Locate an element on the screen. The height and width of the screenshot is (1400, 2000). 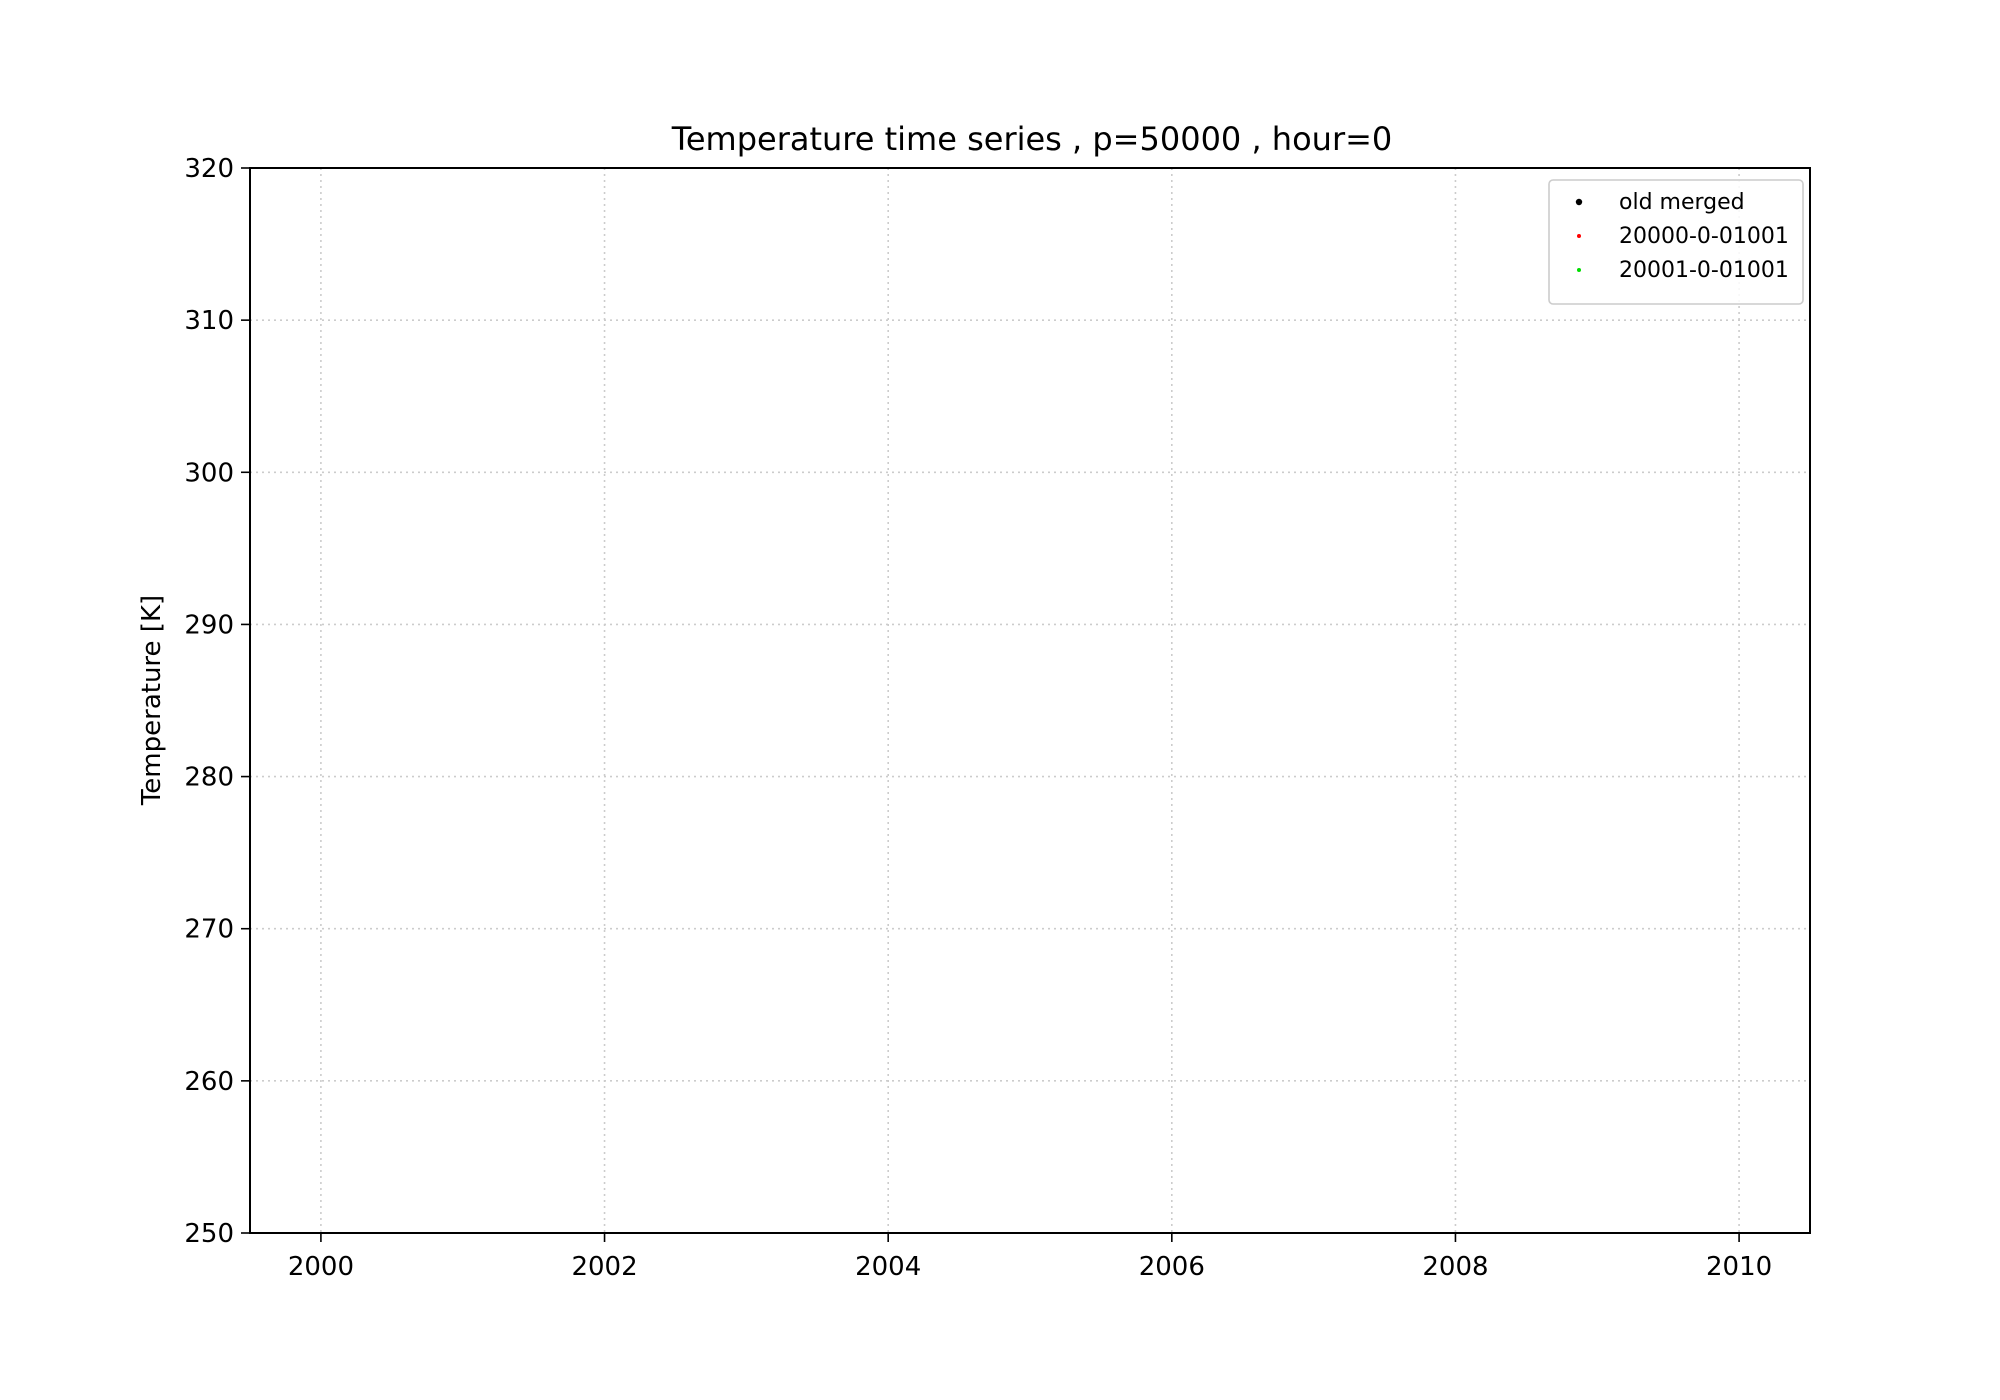
y-tick-label: 250 is located at coordinates (209, 1234).